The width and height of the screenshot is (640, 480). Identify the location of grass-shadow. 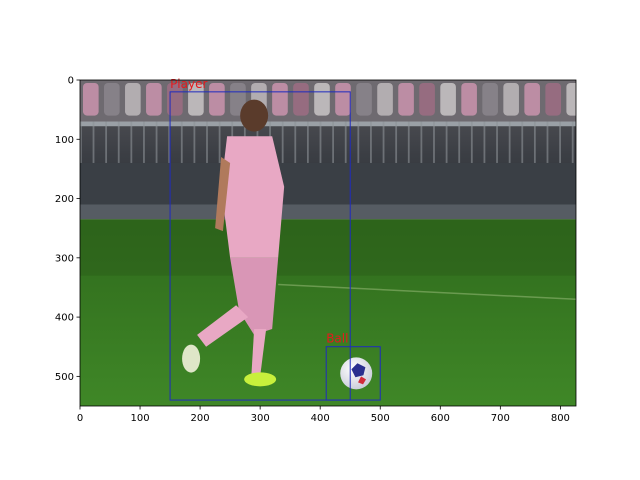
(328, 247).